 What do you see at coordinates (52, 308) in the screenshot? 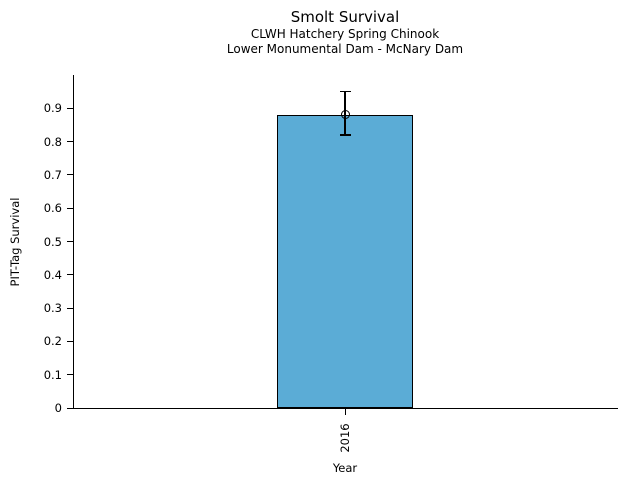
I see `y-tick-label: 0.3` at bounding box center [52, 308].